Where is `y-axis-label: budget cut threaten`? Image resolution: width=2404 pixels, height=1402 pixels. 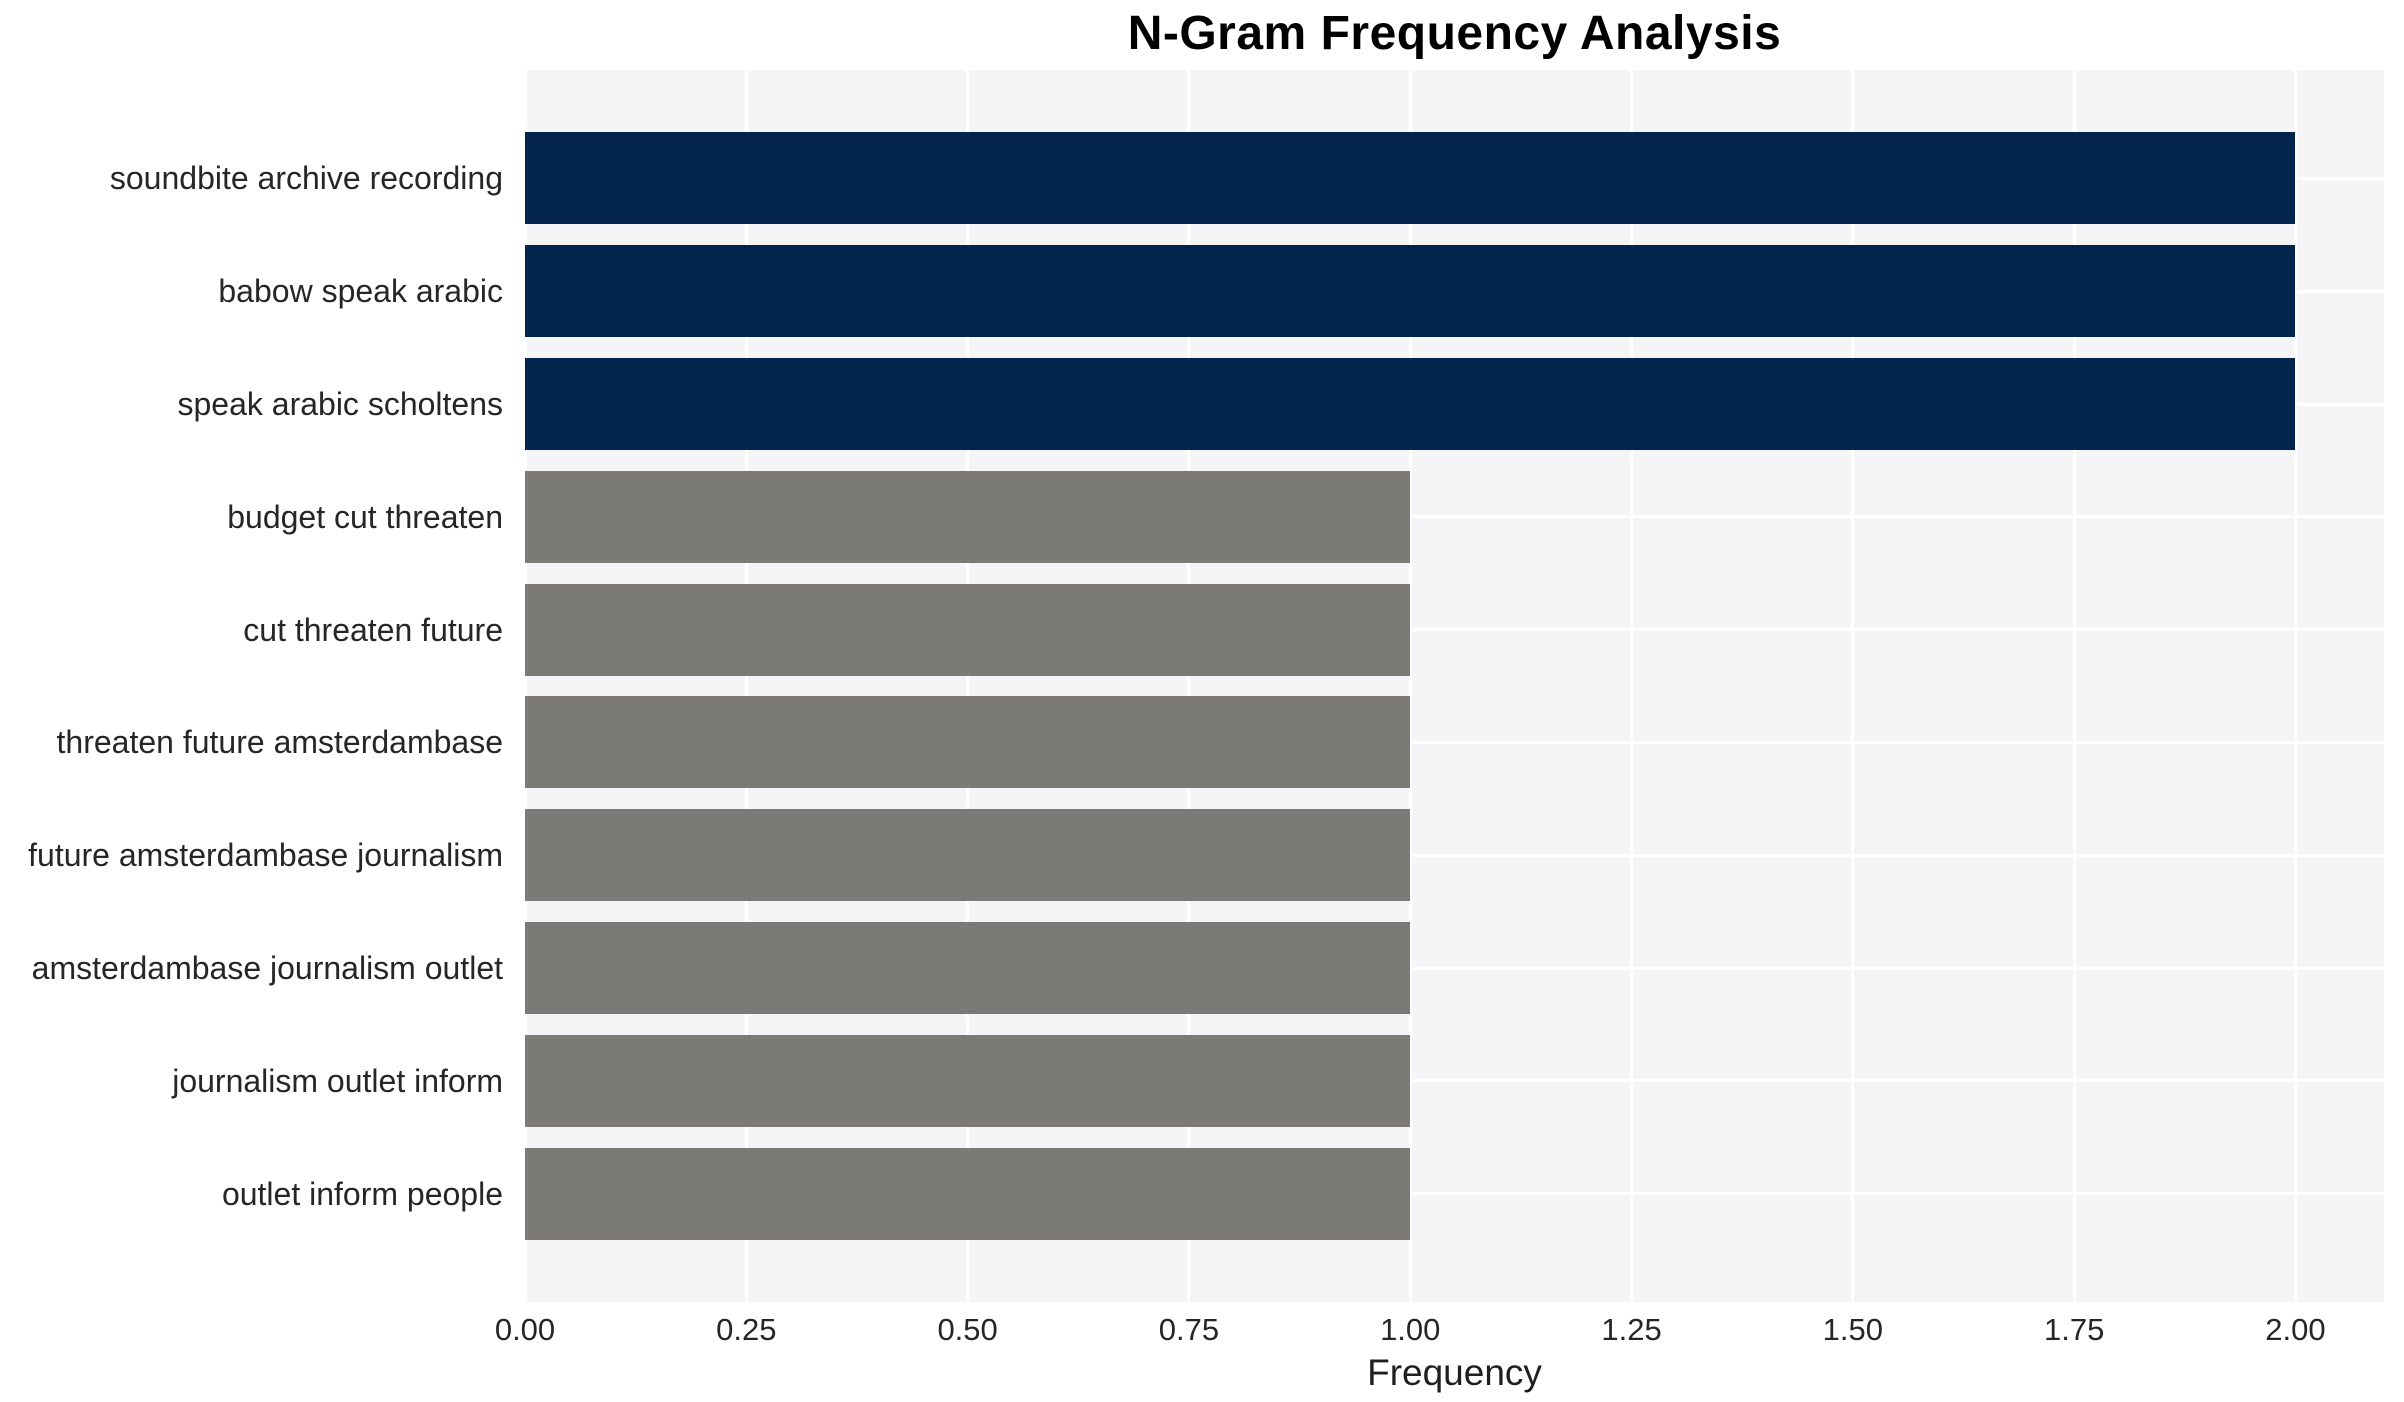
y-axis-label: budget cut threaten is located at coordinates (365, 516).